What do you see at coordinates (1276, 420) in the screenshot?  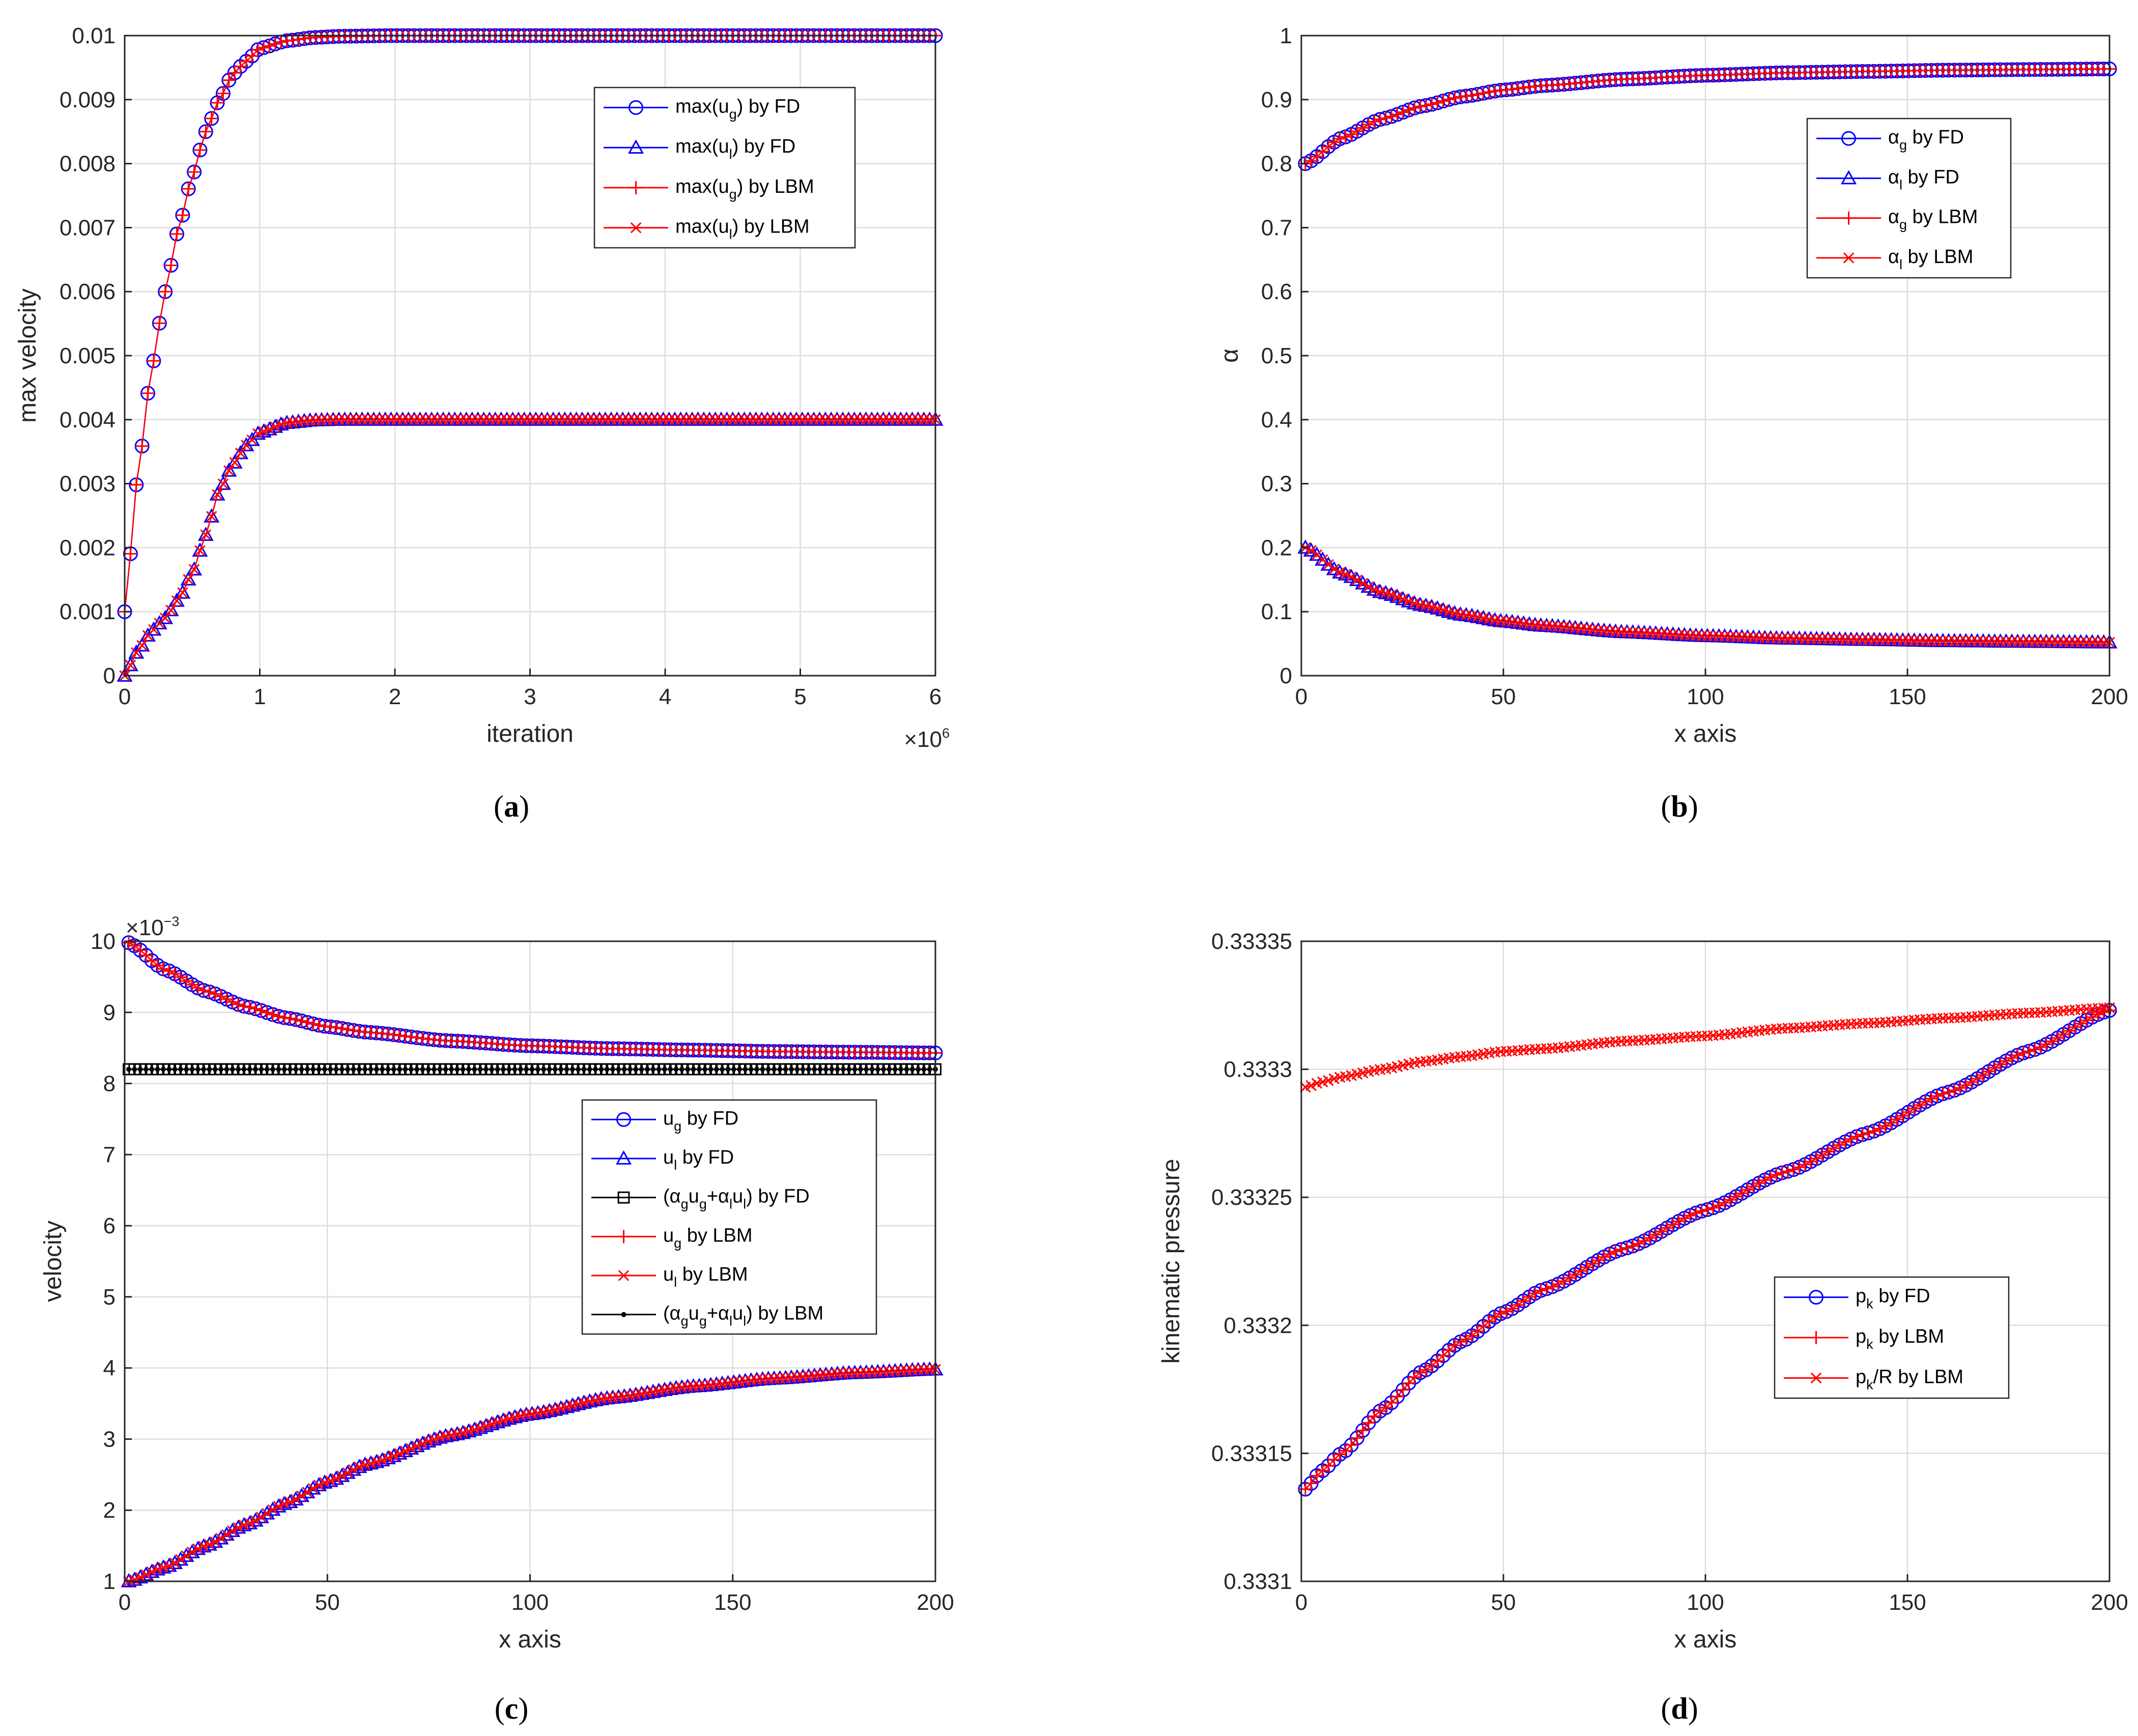 I see `y-tick-label: 0.4` at bounding box center [1276, 420].